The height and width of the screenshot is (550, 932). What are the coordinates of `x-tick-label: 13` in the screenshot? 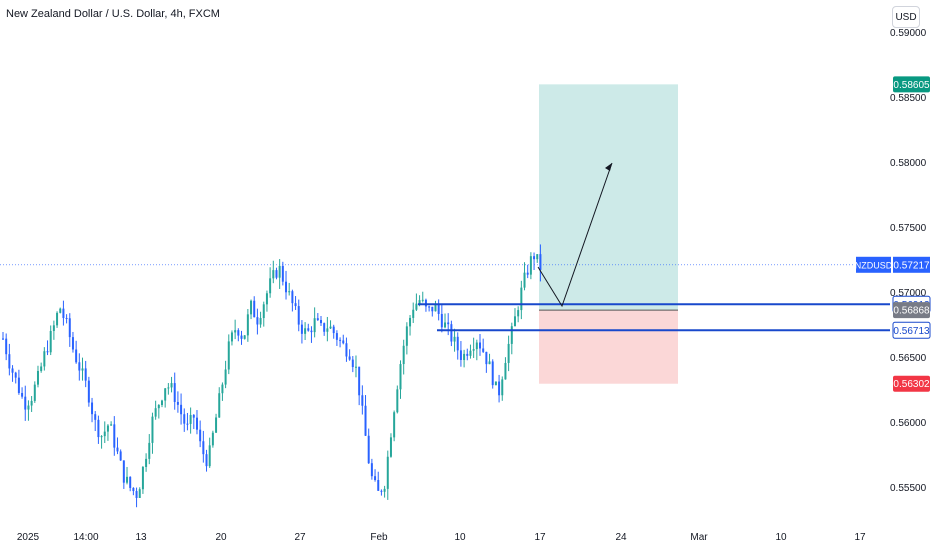 It's located at (141, 537).